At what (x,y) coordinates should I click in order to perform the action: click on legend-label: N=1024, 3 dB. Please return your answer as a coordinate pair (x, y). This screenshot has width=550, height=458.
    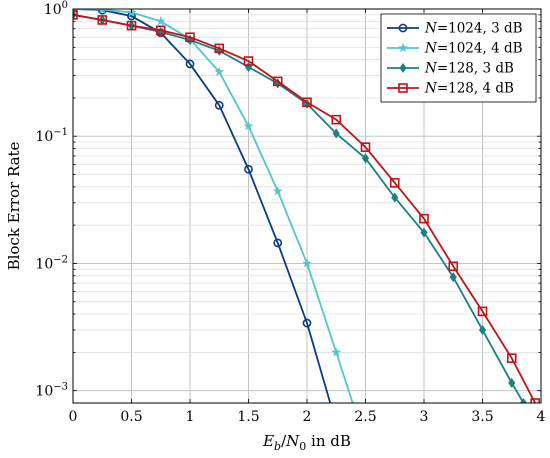
    Looking at the image, I should click on (473, 29).